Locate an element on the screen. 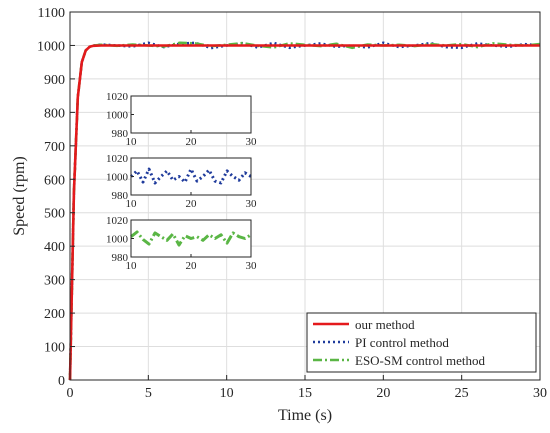  legend-label: our method is located at coordinates (385, 324).